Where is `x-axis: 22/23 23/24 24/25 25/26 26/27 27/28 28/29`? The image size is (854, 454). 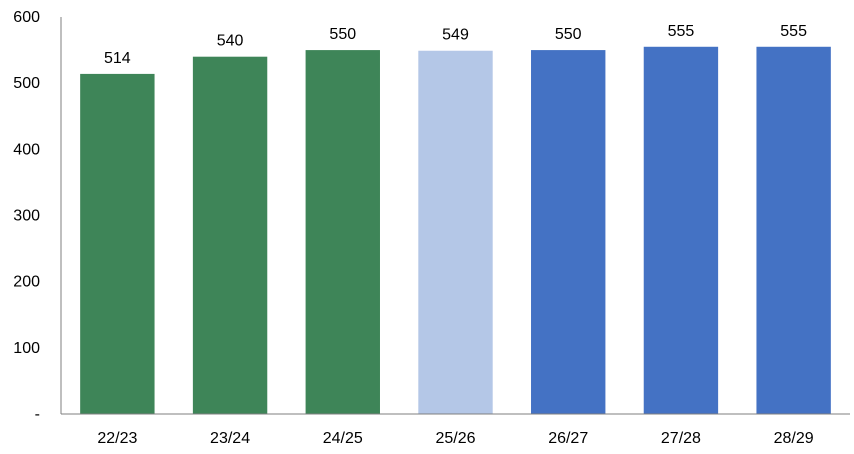
x-axis: 22/23 23/24 24/25 25/26 26/27 27/28 28/29 is located at coordinates (455, 430).